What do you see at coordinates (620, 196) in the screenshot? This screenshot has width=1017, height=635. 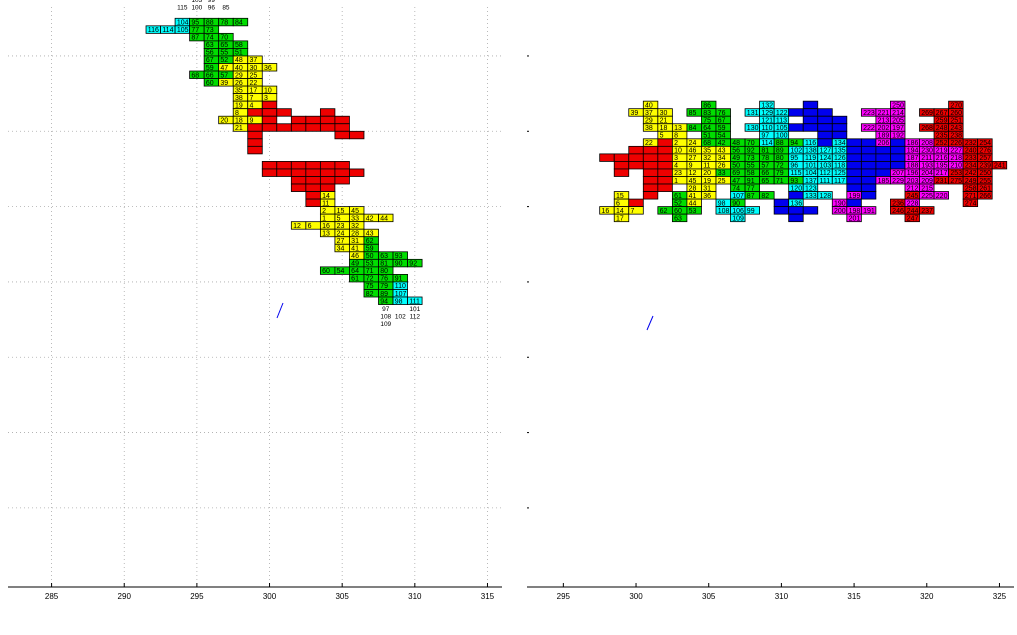 I see `cell-label: 15` at bounding box center [620, 196].